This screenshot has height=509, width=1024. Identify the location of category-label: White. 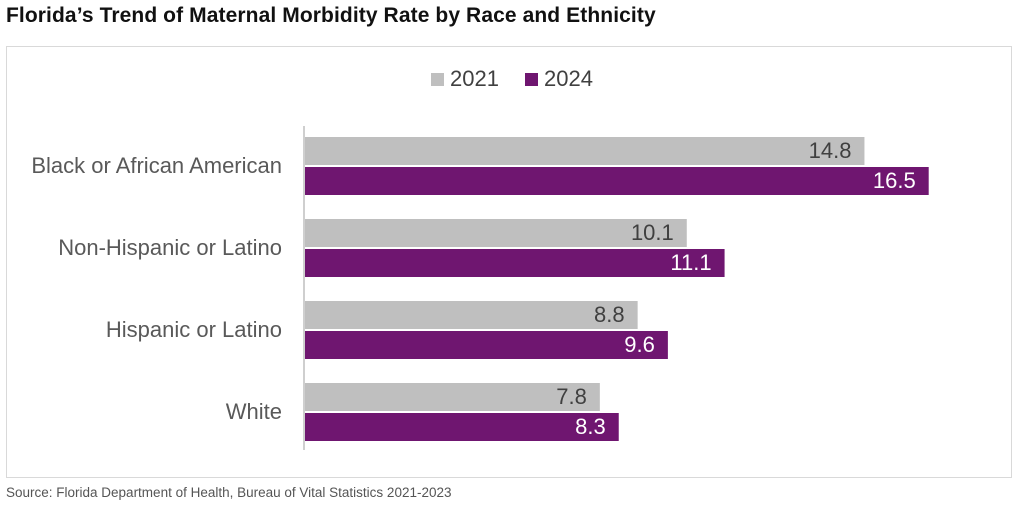
(254, 411).